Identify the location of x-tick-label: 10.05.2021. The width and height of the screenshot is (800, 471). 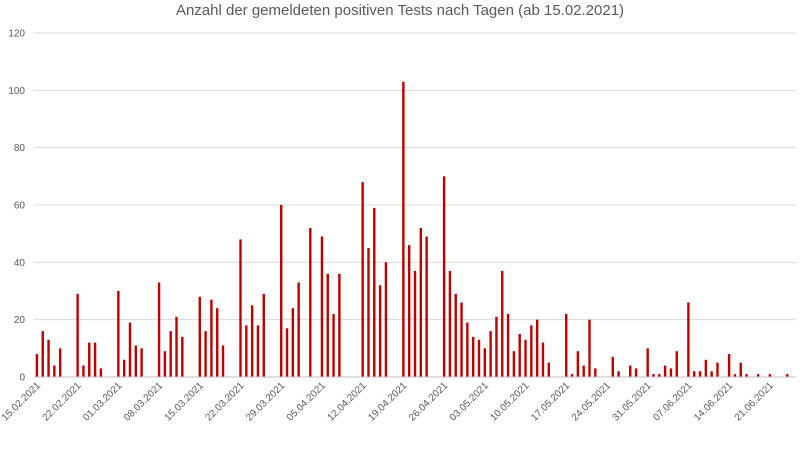
(509, 401).